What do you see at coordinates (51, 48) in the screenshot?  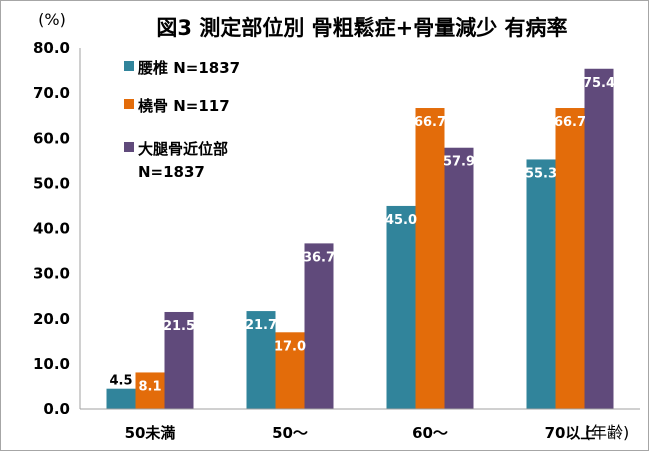 I see `y-tick-label: 80.0` at bounding box center [51, 48].